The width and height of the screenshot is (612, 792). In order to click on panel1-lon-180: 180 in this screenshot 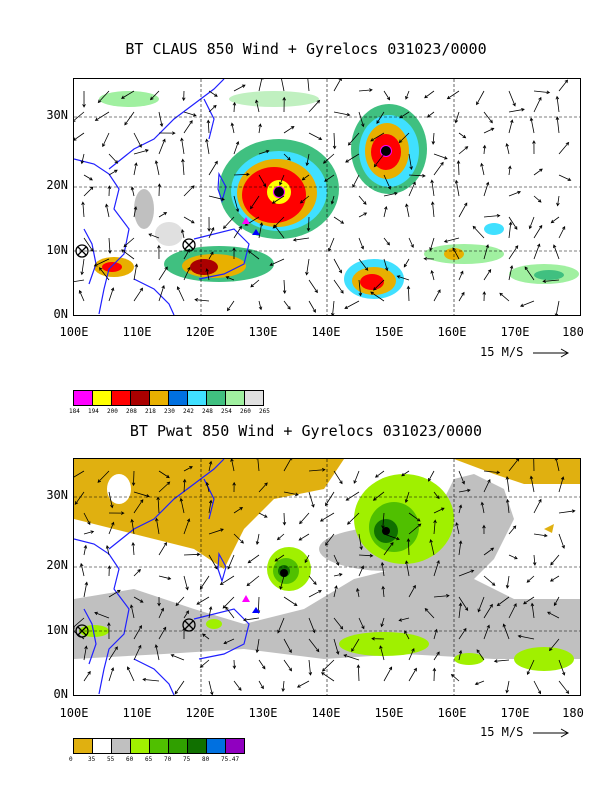, I will do `click(573, 332)`.